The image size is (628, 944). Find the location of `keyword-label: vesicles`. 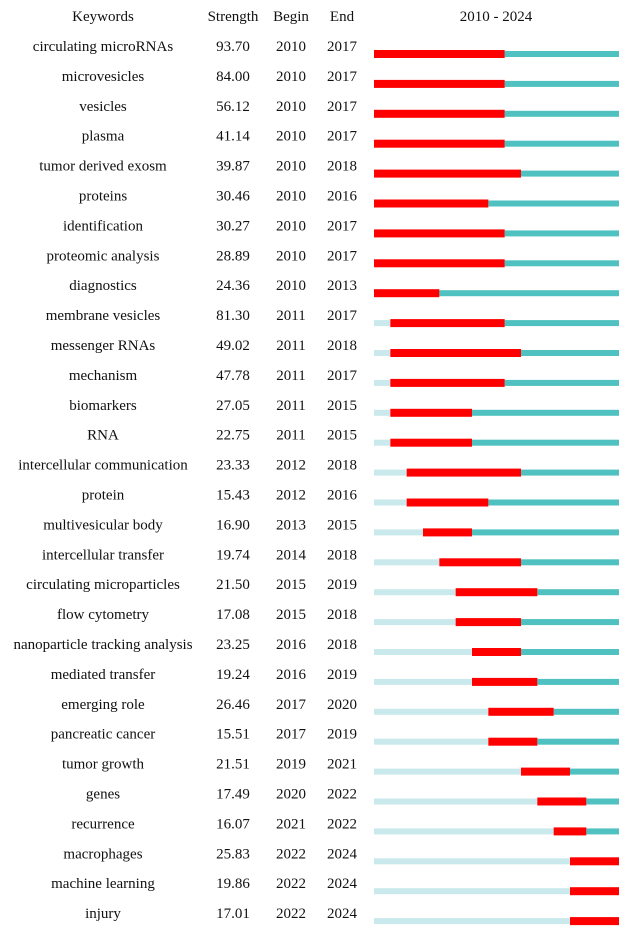

keyword-label: vesicles is located at coordinates (103, 107).